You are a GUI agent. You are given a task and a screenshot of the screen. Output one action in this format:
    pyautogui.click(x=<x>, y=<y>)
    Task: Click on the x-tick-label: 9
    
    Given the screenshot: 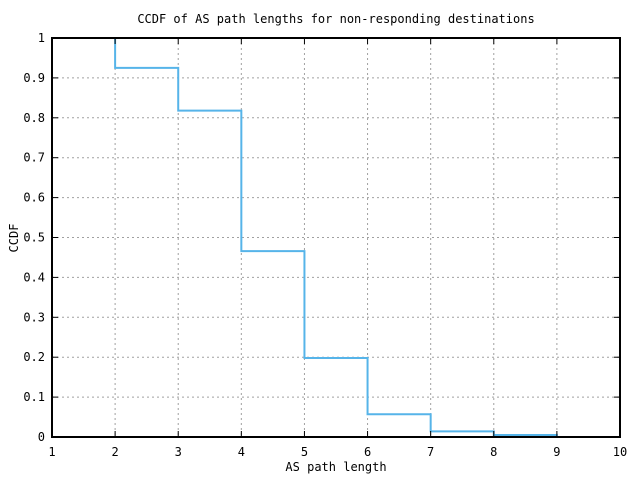 What is the action you would take?
    pyautogui.click(x=556, y=452)
    